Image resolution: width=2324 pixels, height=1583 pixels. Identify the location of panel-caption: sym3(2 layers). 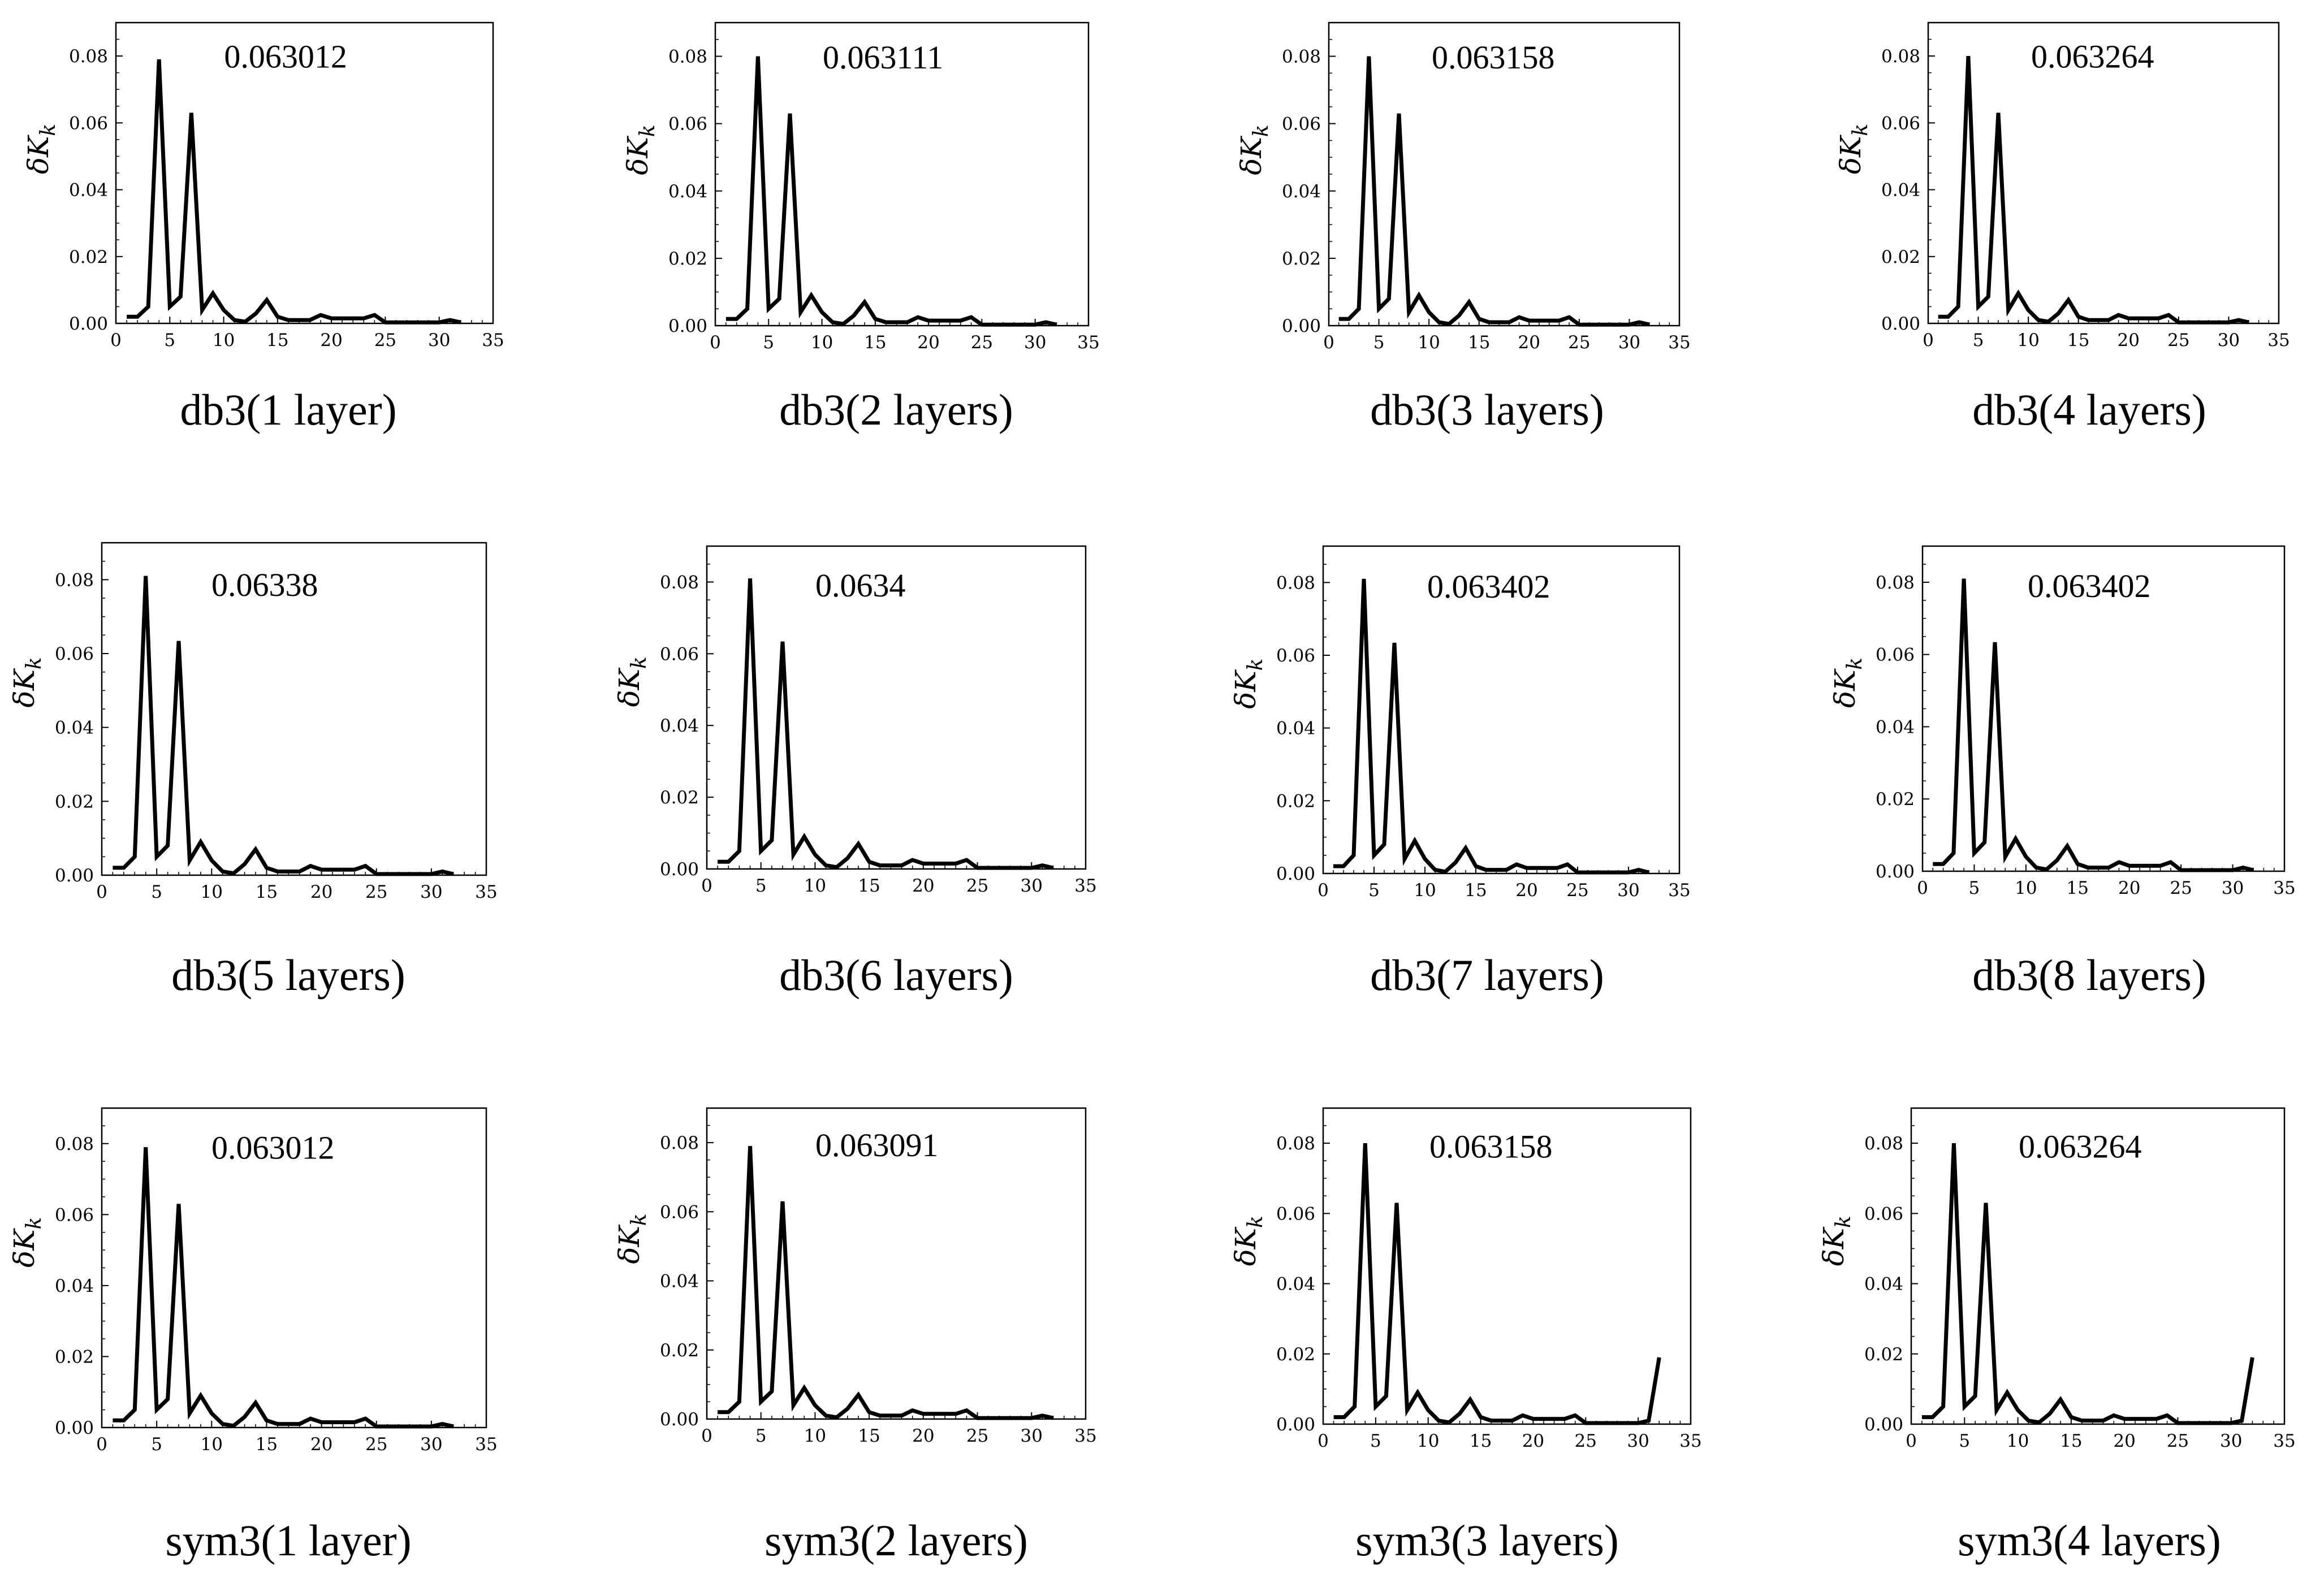
(896, 1541).